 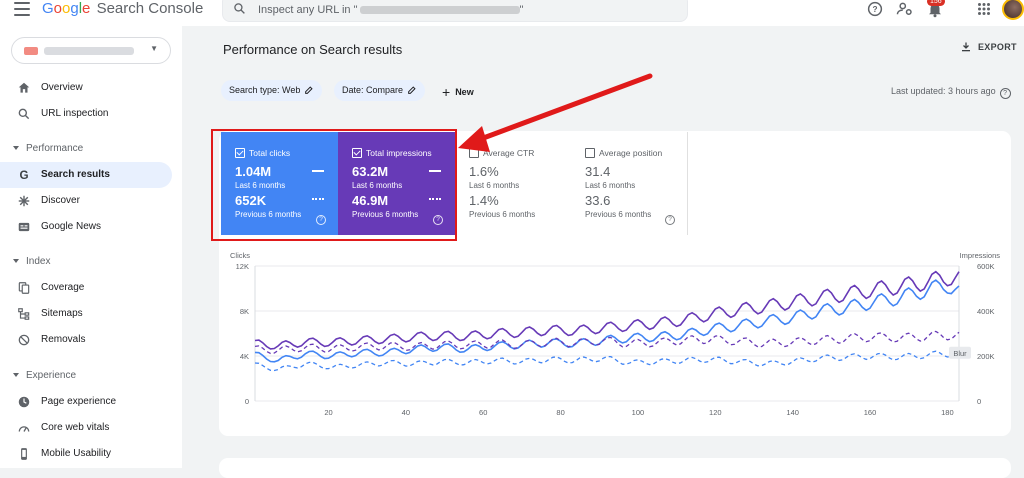 I want to click on property-favicon, so click(x=31, y=51).